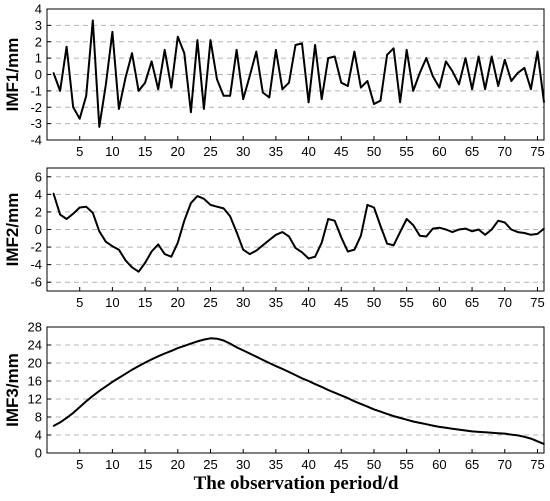 Image resolution: width=550 pixels, height=501 pixels. I want to click on x-tick-label: 50, so click(374, 151).